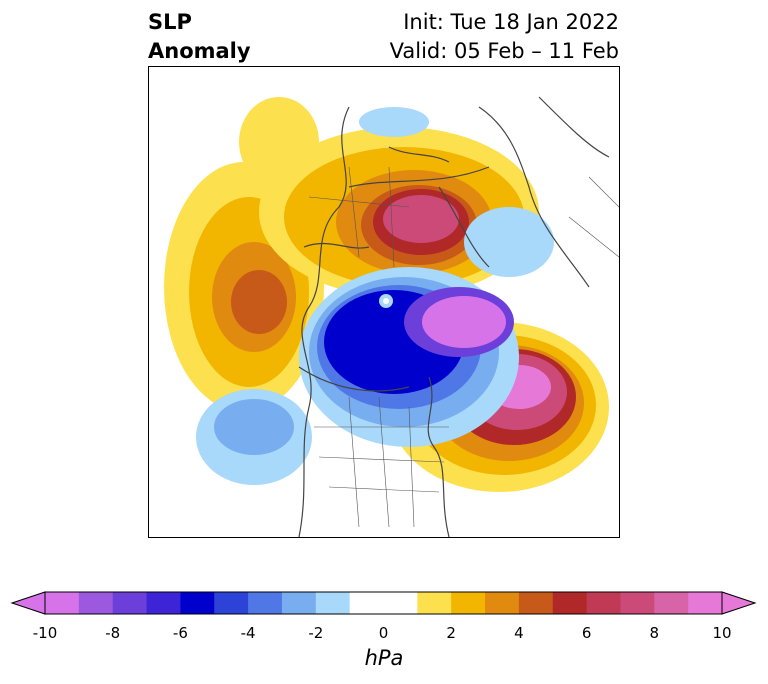 This screenshot has width=768, height=684. I want to click on title-line-1: SLP, so click(170, 22).